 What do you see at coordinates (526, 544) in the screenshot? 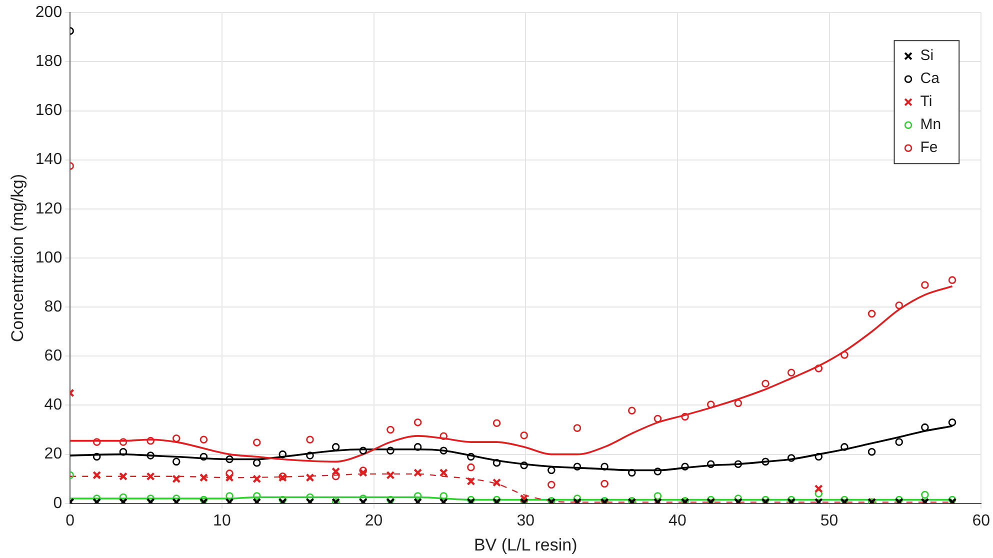
I see `x-axis-title: BV (L/L resin)` at bounding box center [526, 544].